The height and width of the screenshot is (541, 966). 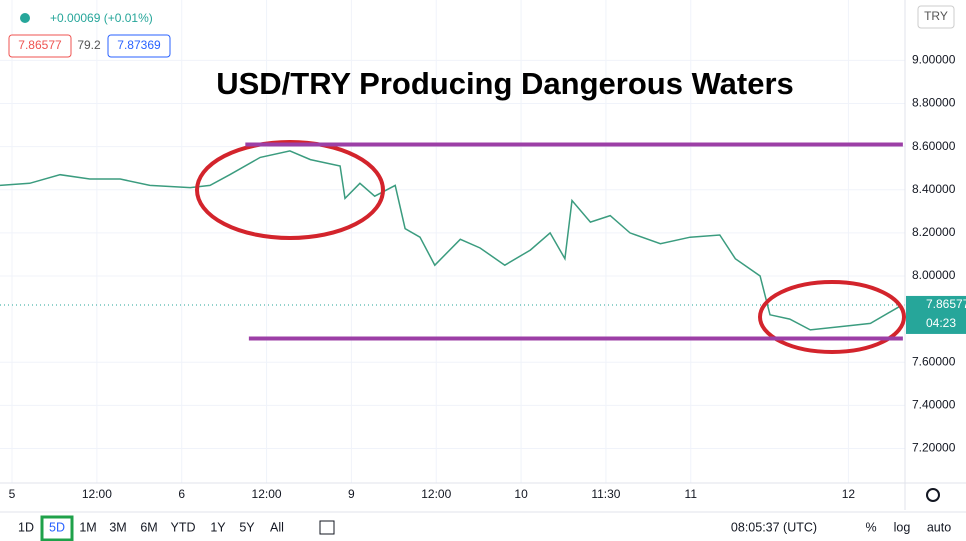 I want to click on range-button: YTD, so click(x=183, y=527).